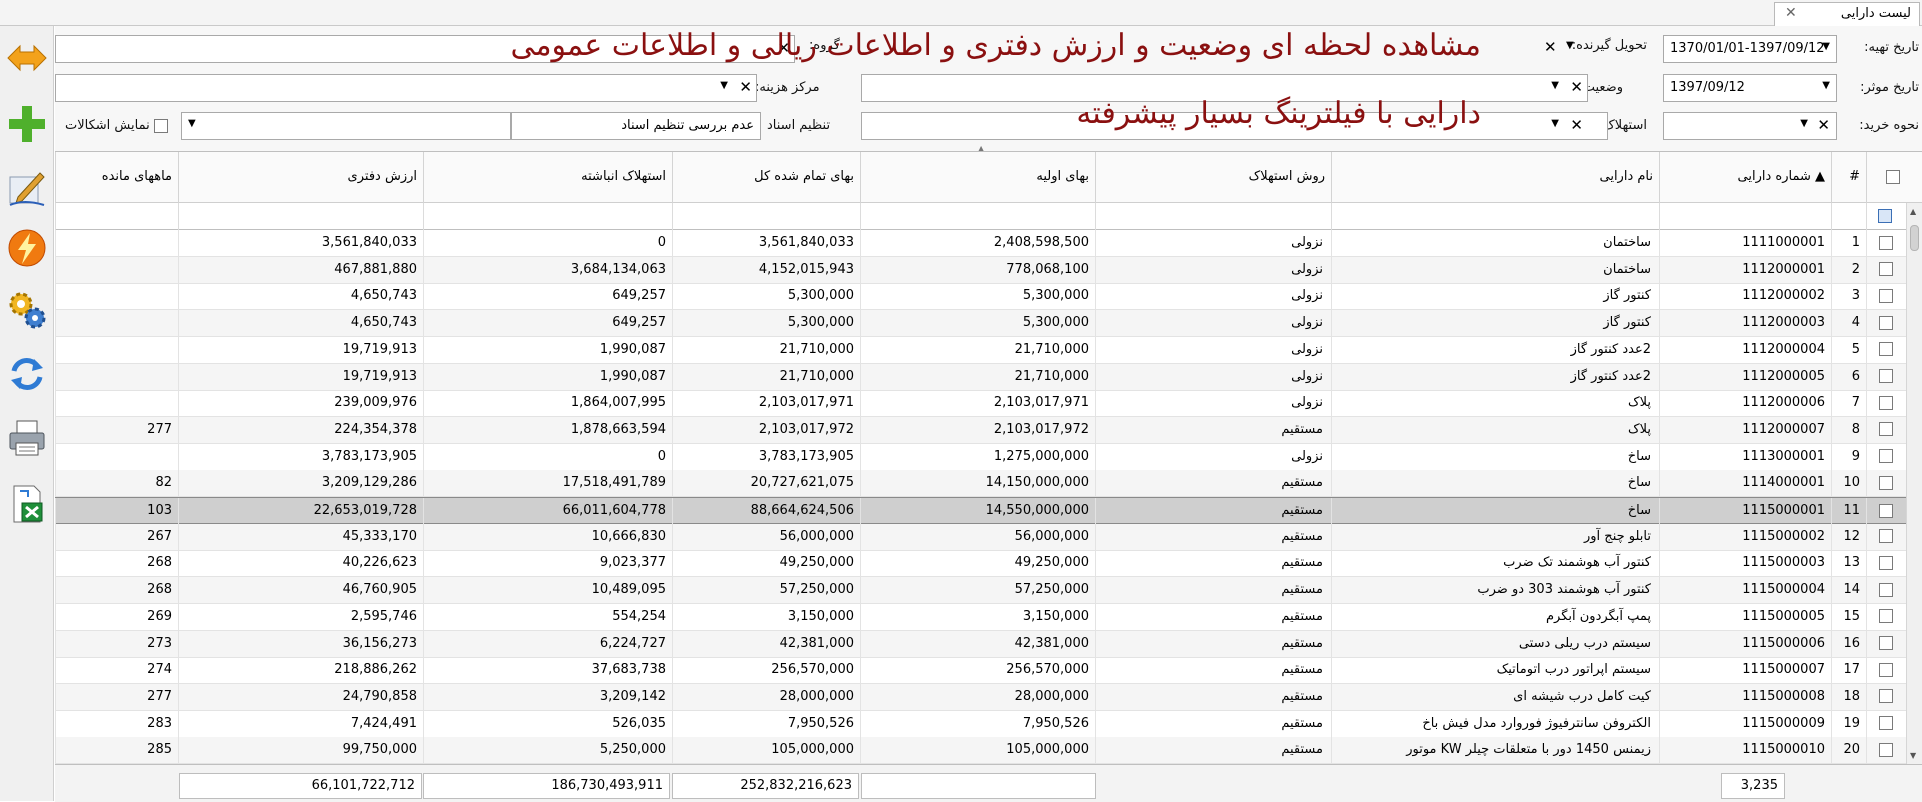  Describe the element at coordinates (27, 310) in the screenshot. I see `settings-button` at that location.